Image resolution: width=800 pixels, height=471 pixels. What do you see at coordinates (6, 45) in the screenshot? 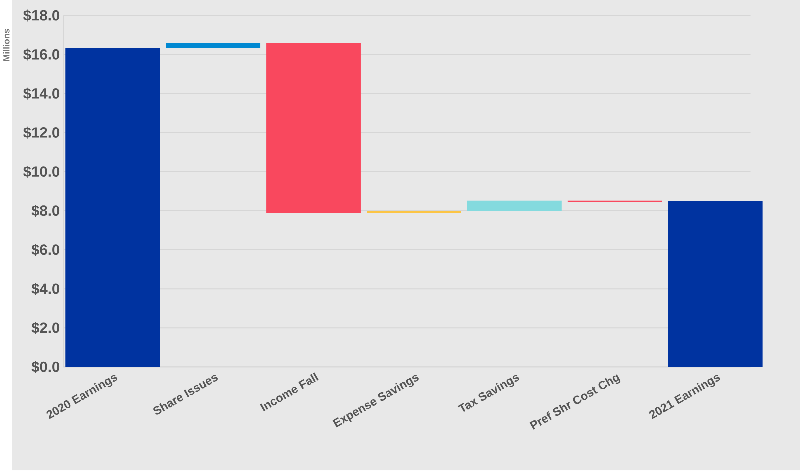
I see `y-axis-title: Millions` at bounding box center [6, 45].